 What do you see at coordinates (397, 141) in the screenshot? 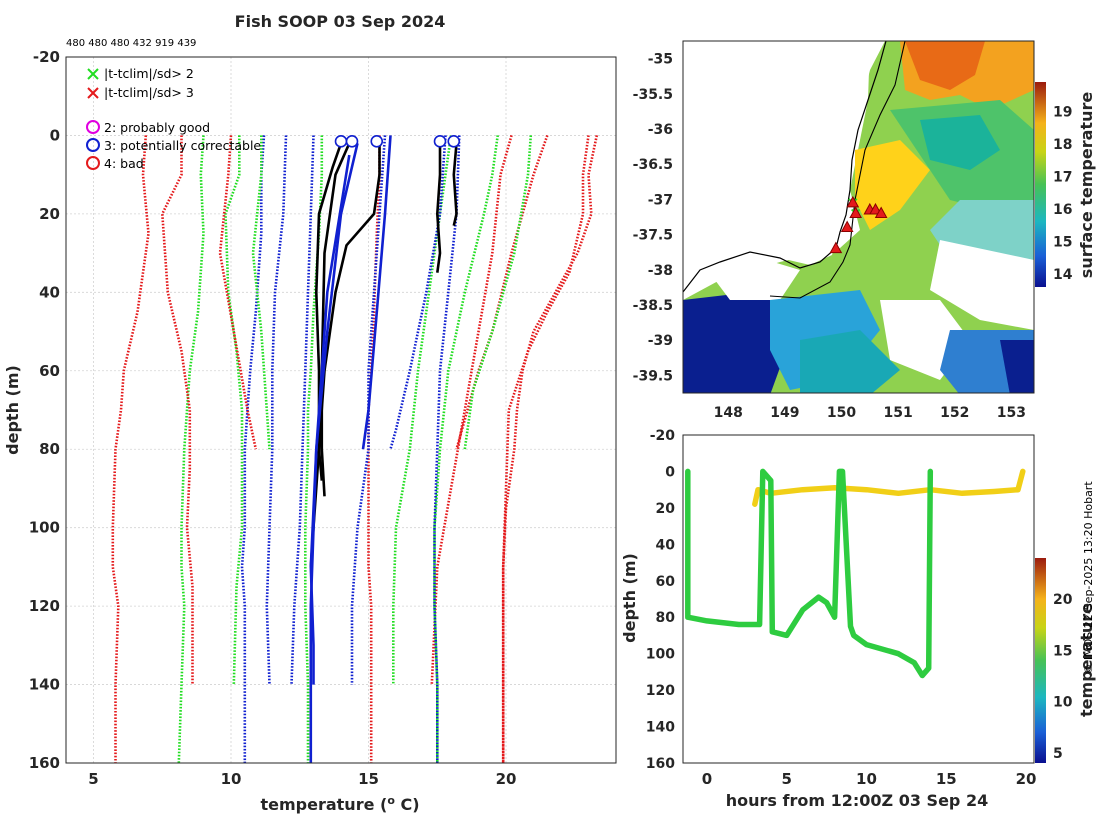
I see `qc-circles` at bounding box center [397, 141].